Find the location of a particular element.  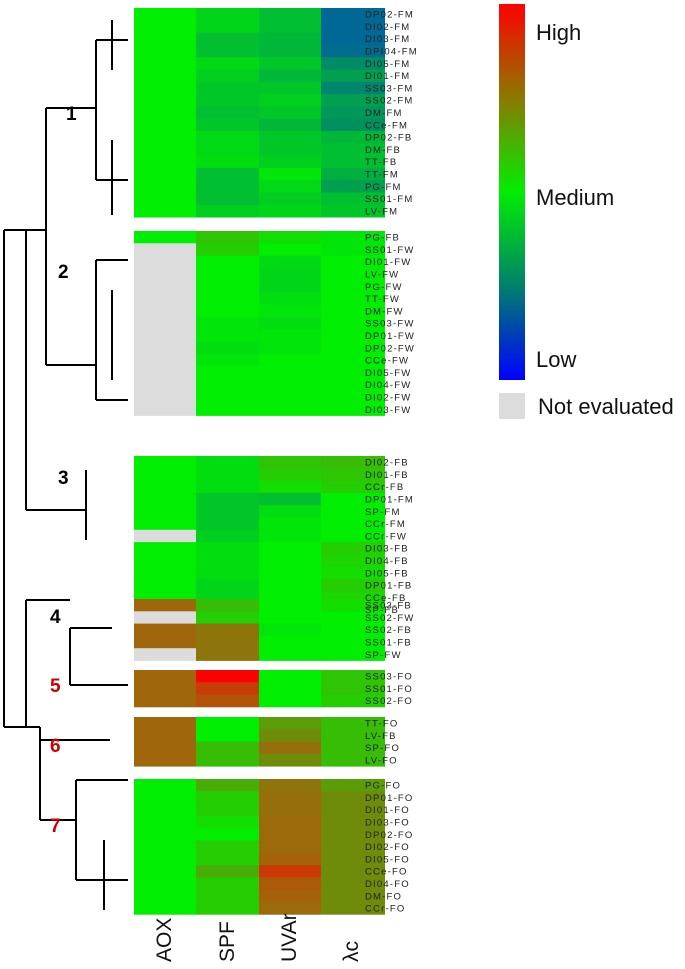

row-label: DI02-FO is located at coordinates (387, 847).